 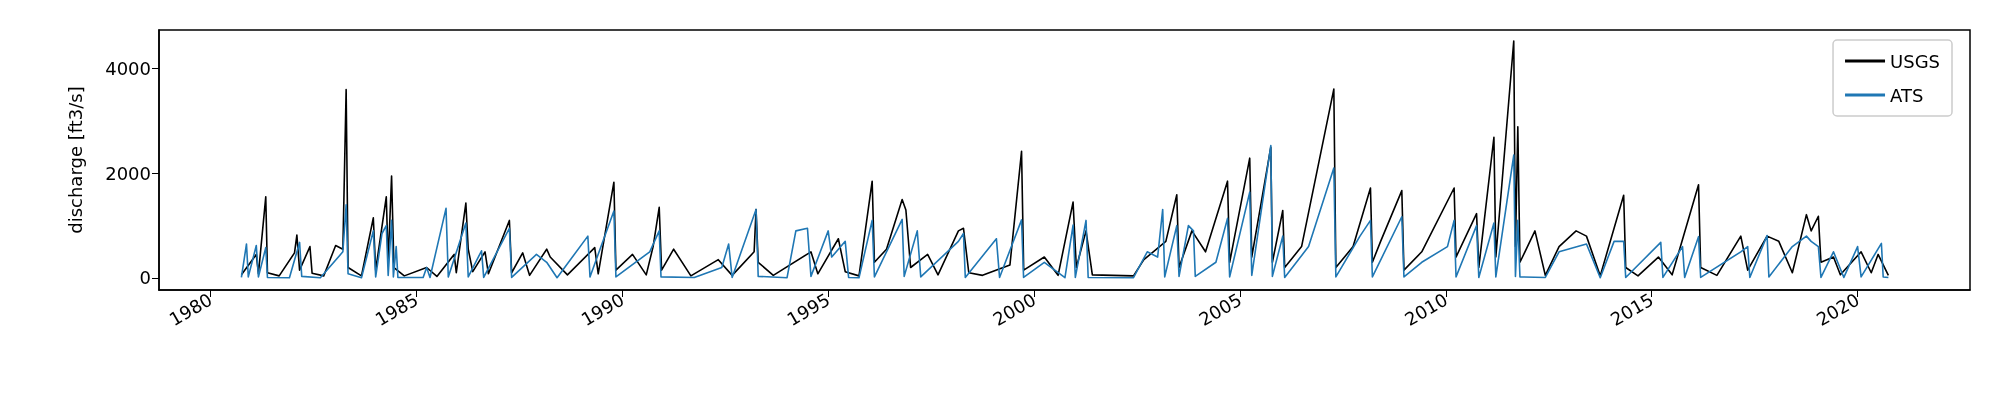 I want to click on y-tick-label: 4000, so click(x=128, y=69).